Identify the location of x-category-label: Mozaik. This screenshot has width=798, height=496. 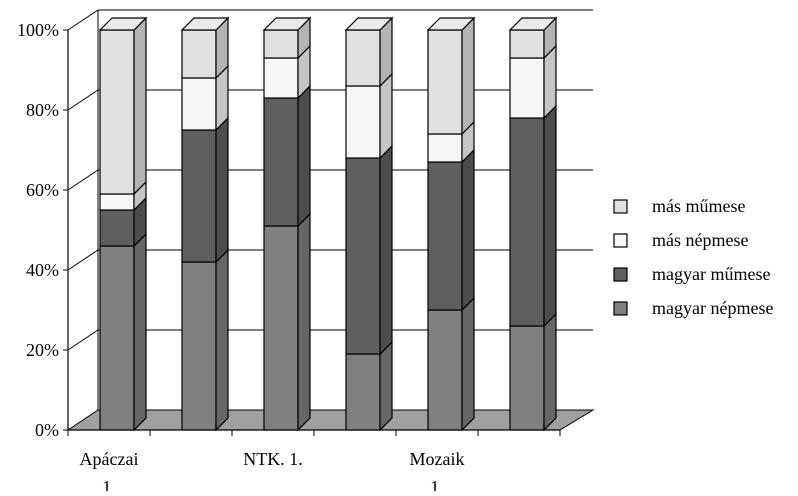
(437, 459).